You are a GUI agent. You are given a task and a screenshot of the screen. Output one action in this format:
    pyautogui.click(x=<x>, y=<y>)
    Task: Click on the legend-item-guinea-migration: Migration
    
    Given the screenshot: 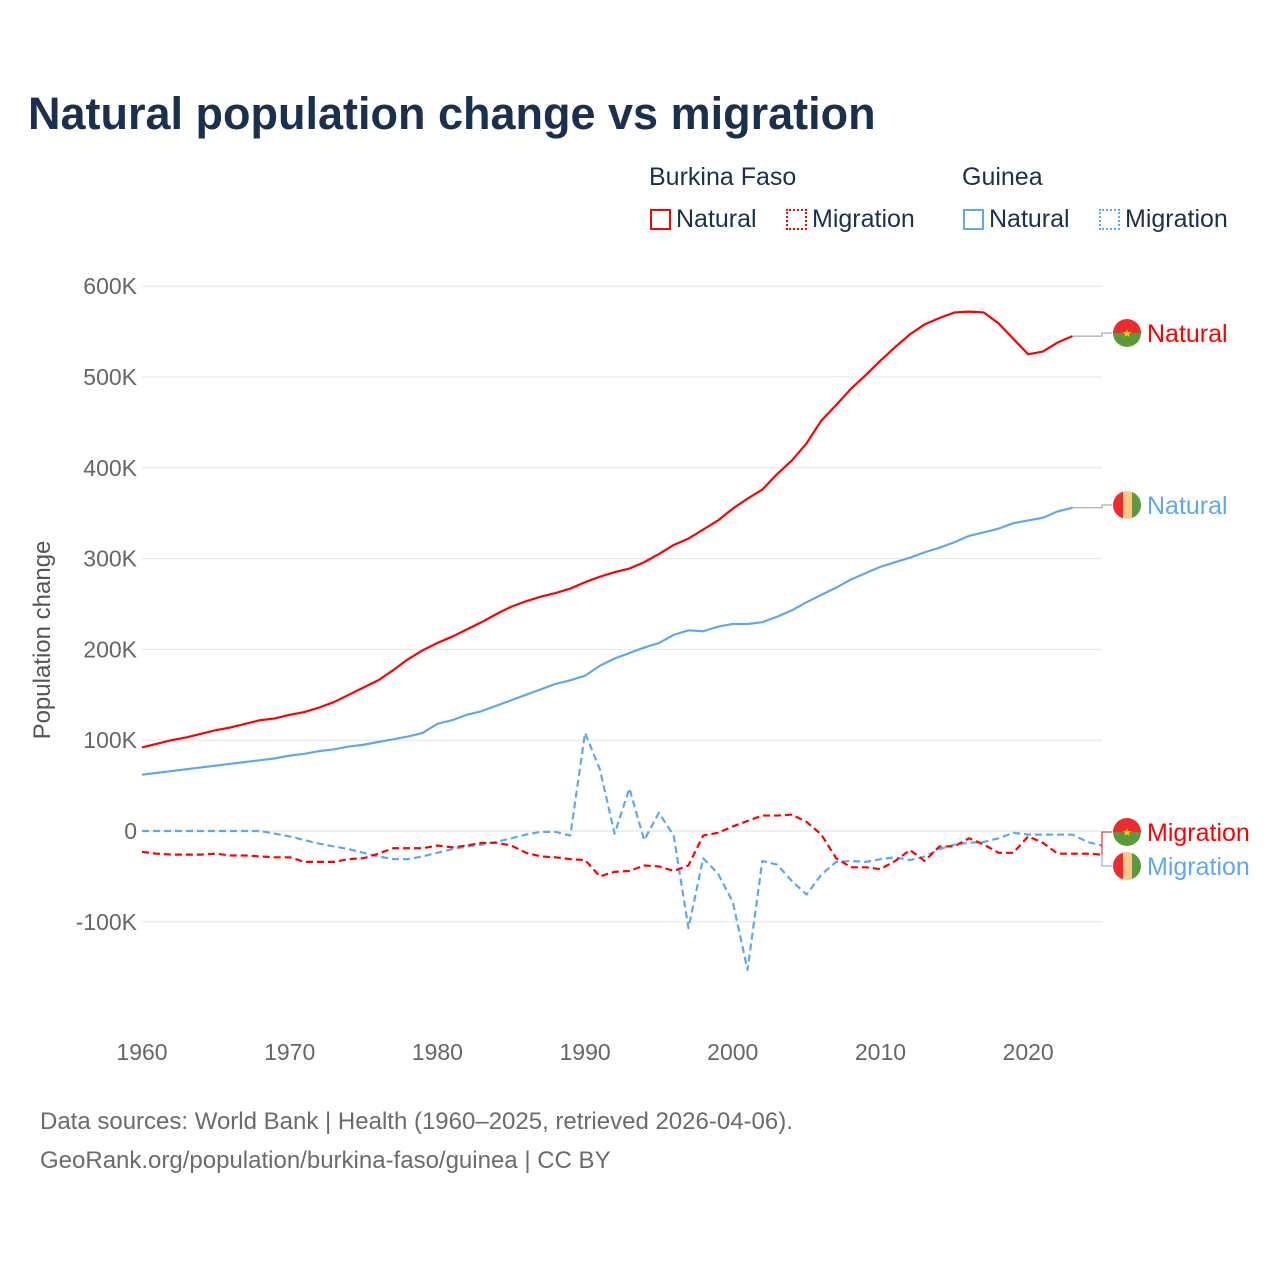 What is the action you would take?
    pyautogui.click(x=1163, y=219)
    